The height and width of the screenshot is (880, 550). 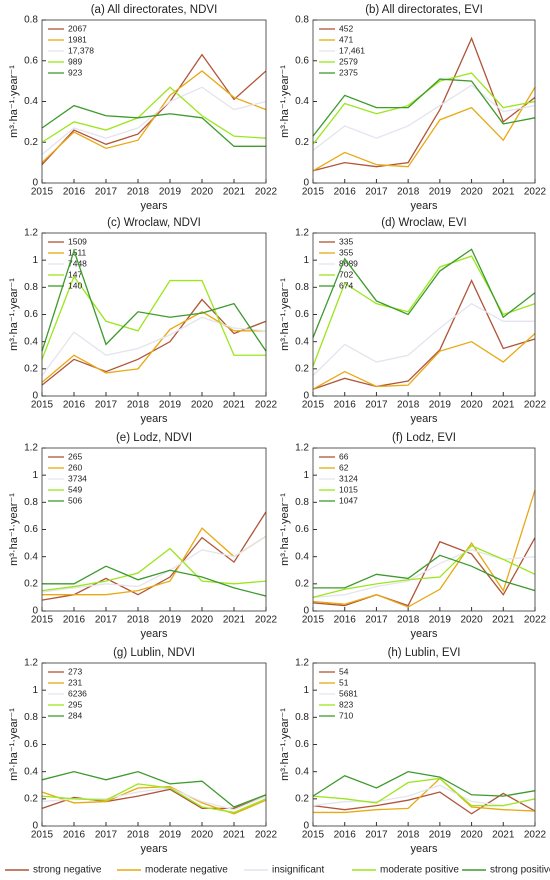 What do you see at coordinates (348, 500) in the screenshot?
I see `legend-label: 1047` at bounding box center [348, 500].